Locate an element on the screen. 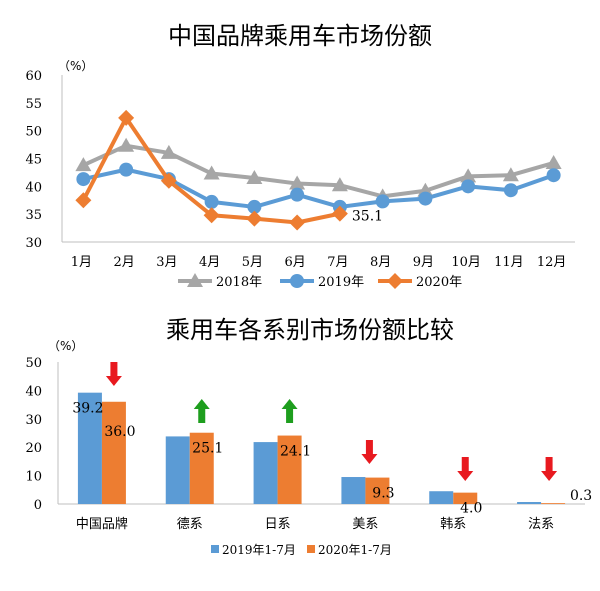 The image size is (600, 591). x-tick-label: 10月 is located at coordinates (466, 262).